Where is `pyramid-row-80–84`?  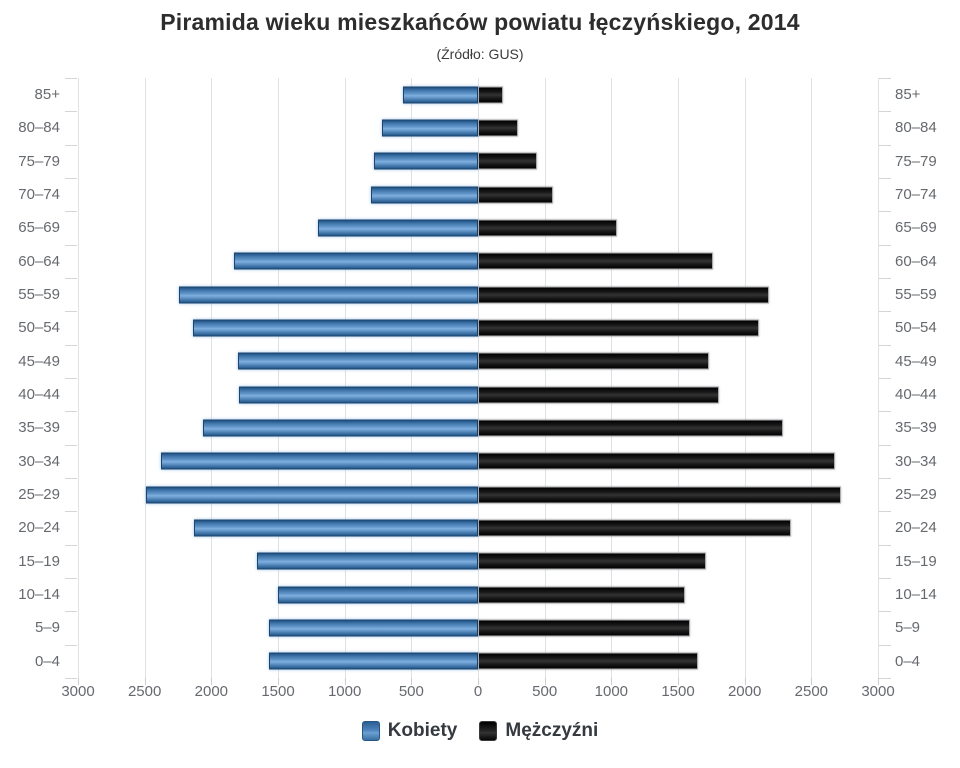 pyramid-row-80–84 is located at coordinates (478, 127).